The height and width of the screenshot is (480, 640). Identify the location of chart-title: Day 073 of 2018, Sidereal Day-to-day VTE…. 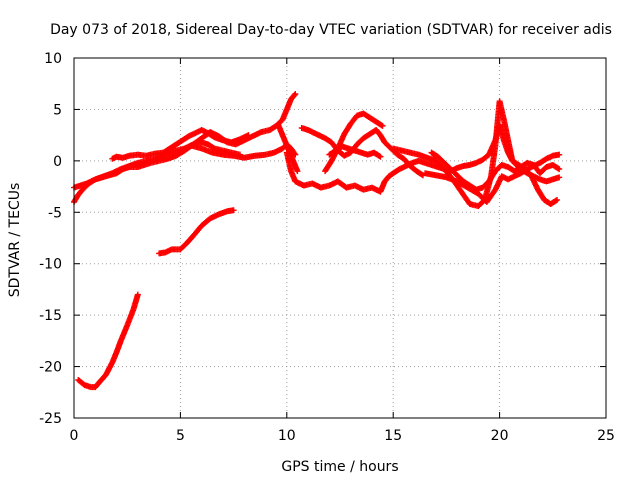
(331, 30).